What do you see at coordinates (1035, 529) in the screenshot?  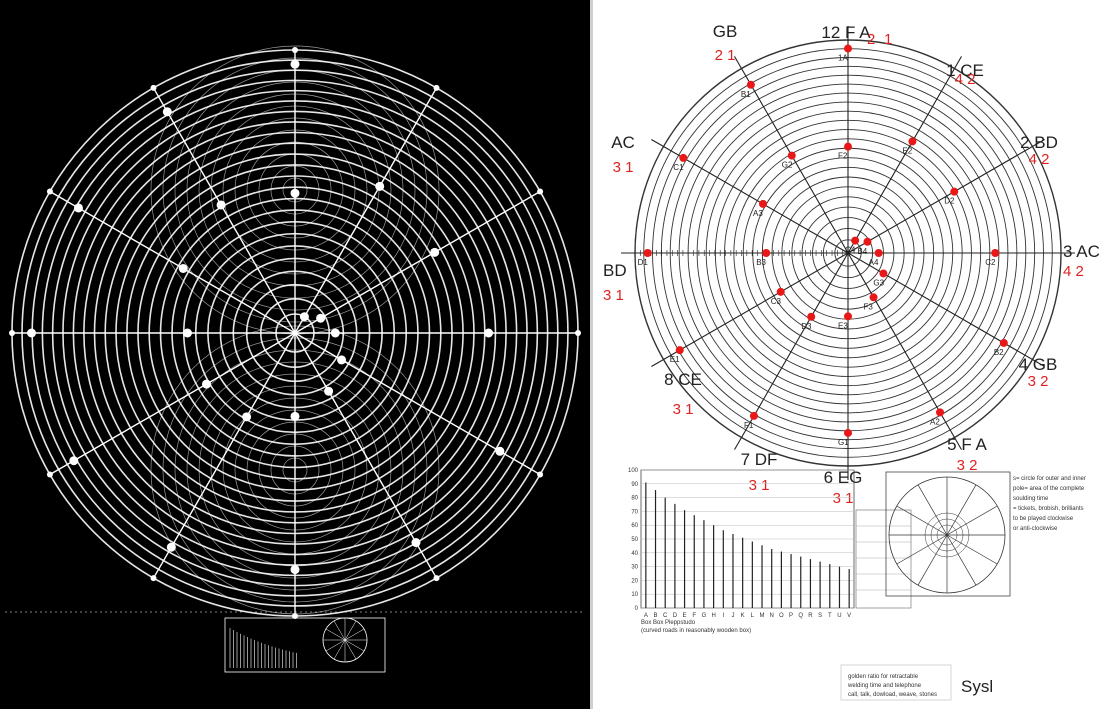 I see `legend-note: or anti-clockwise` at bounding box center [1035, 529].